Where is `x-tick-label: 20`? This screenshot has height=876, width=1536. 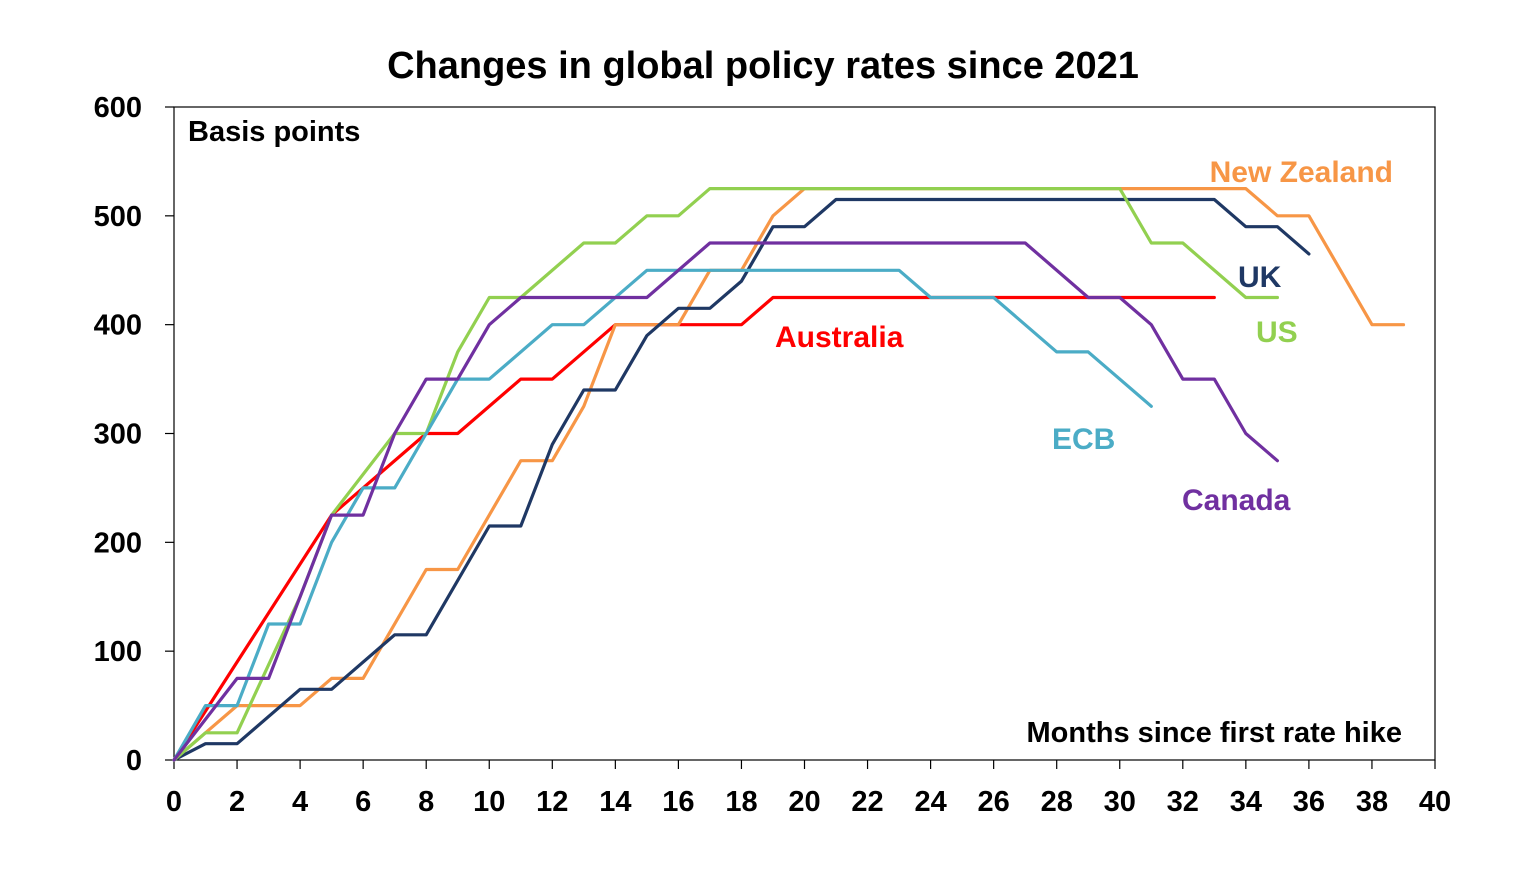
x-tick-label: 20 is located at coordinates (804, 802).